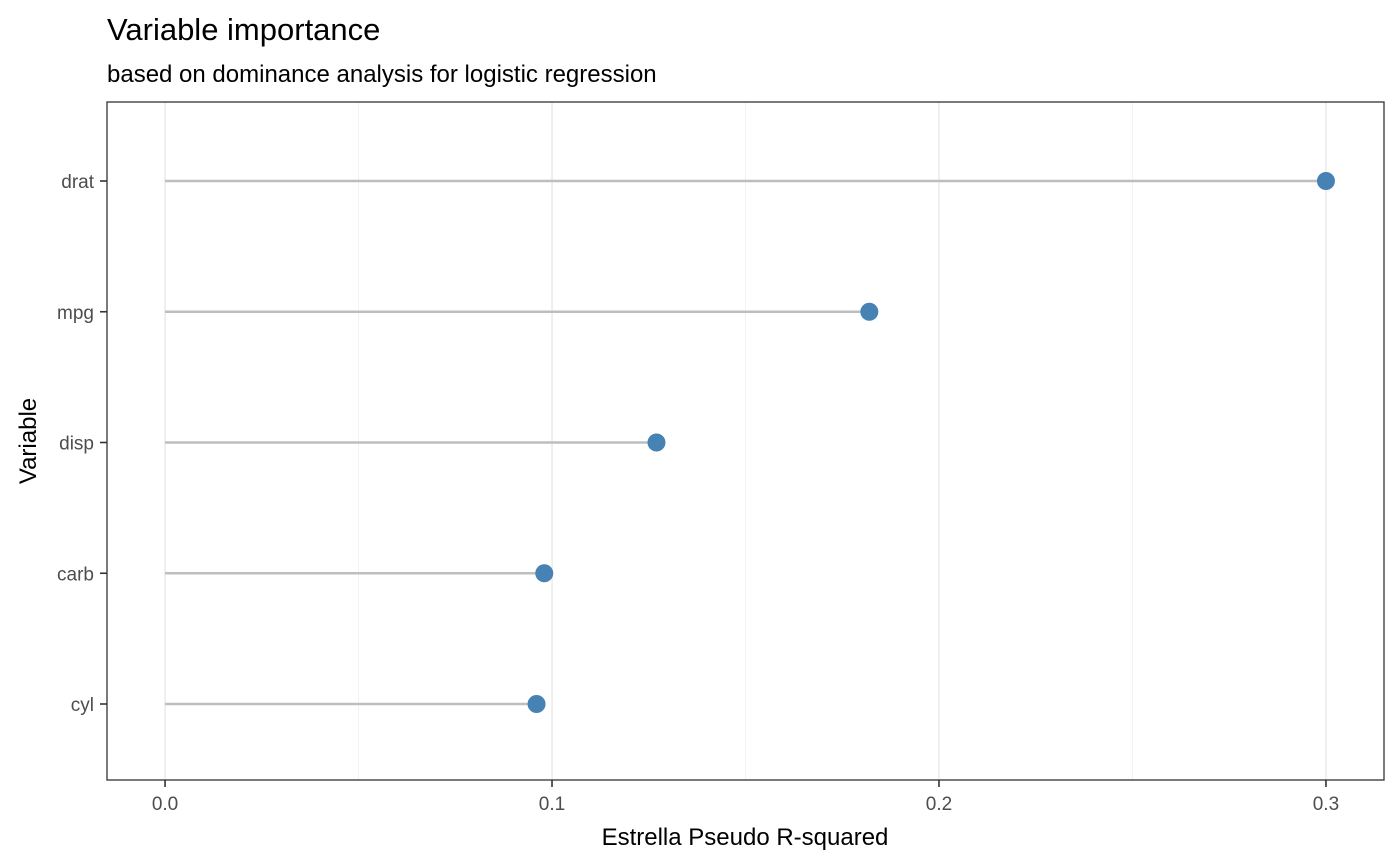  I want to click on y-tick-label: disp, so click(76, 444).